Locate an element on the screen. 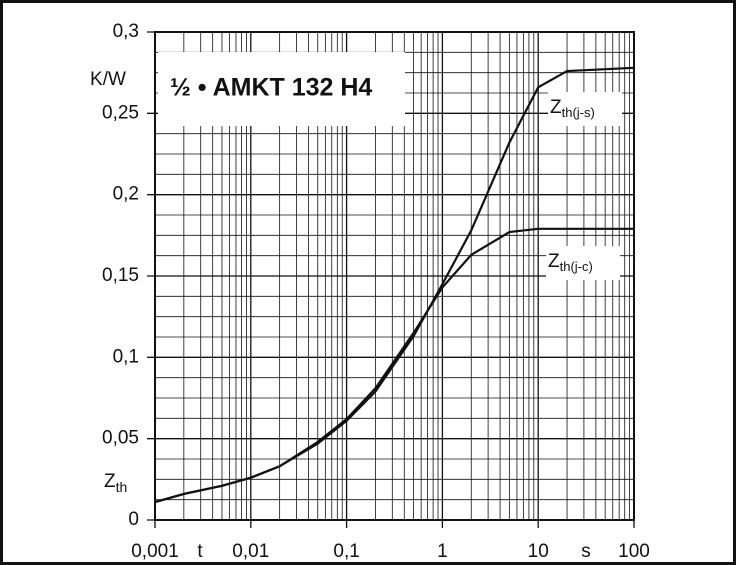  series-label: Zth(j-c) is located at coordinates (570, 262).